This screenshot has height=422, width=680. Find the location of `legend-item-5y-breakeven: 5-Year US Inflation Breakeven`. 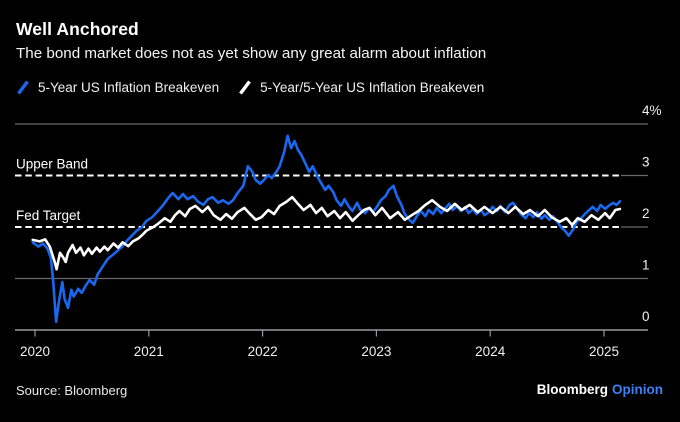

legend-item-5y-breakeven: 5-Year US Inflation Breakeven is located at coordinates (117, 87).